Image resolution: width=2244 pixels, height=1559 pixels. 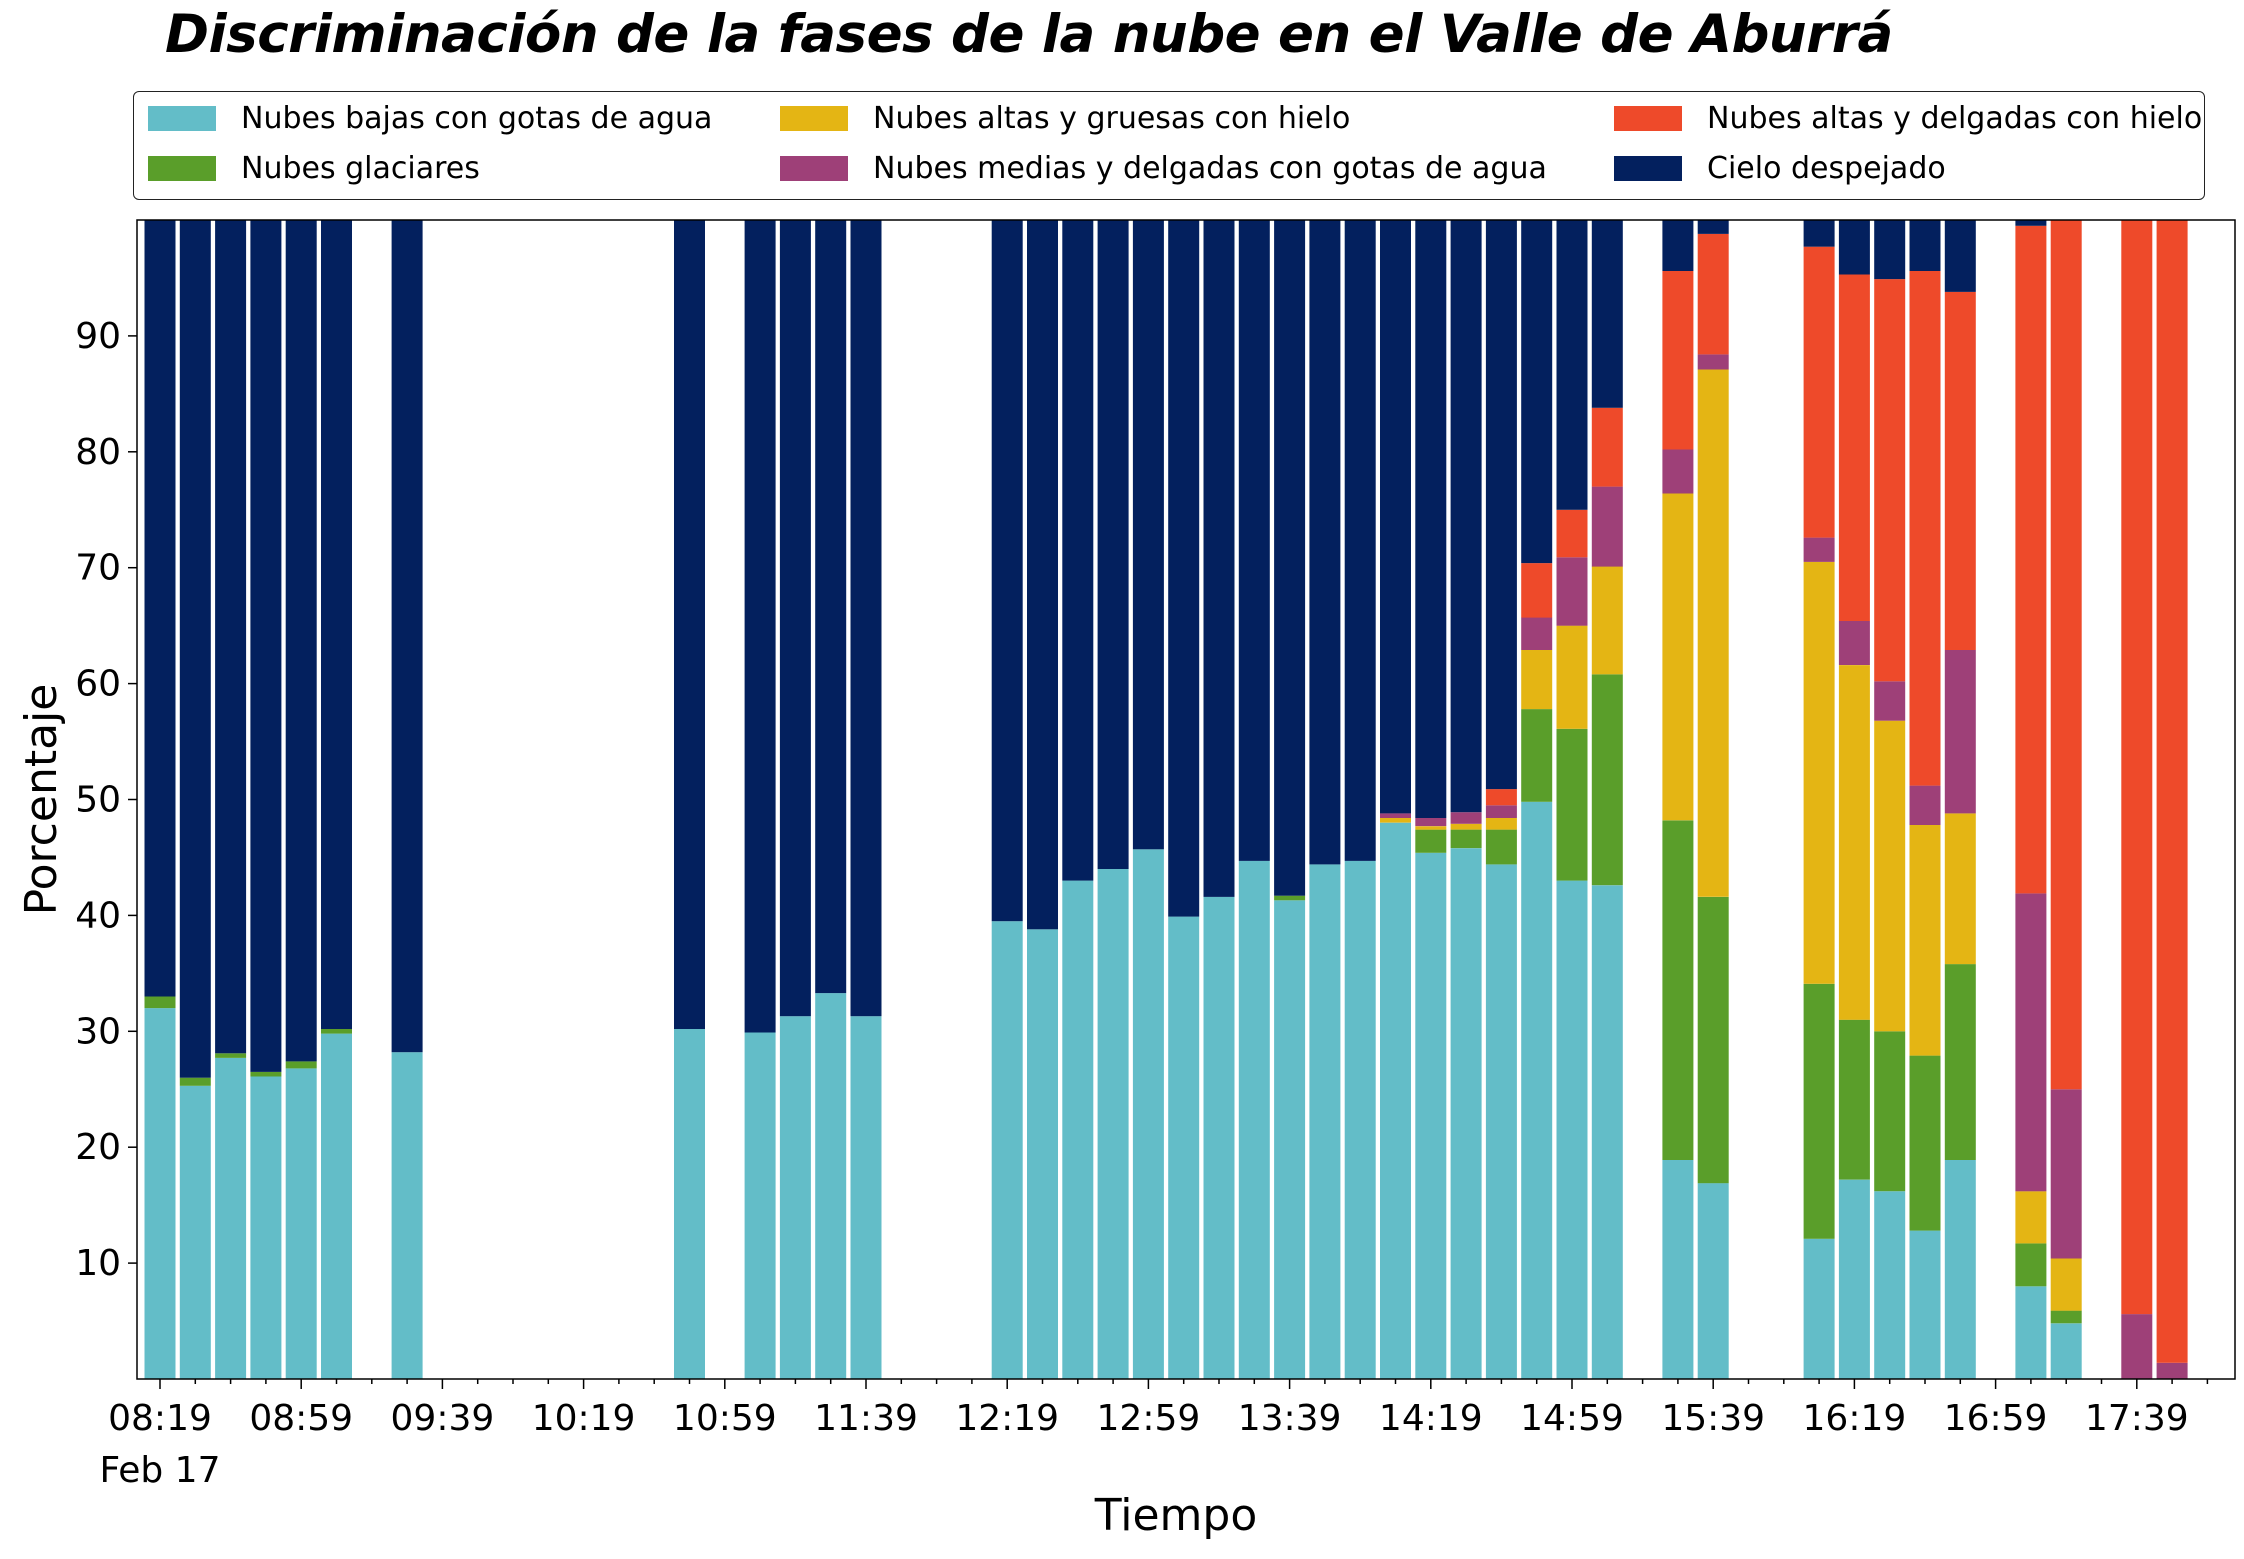 I want to click on bar-altasd-14:59, so click(x=1572, y=533).